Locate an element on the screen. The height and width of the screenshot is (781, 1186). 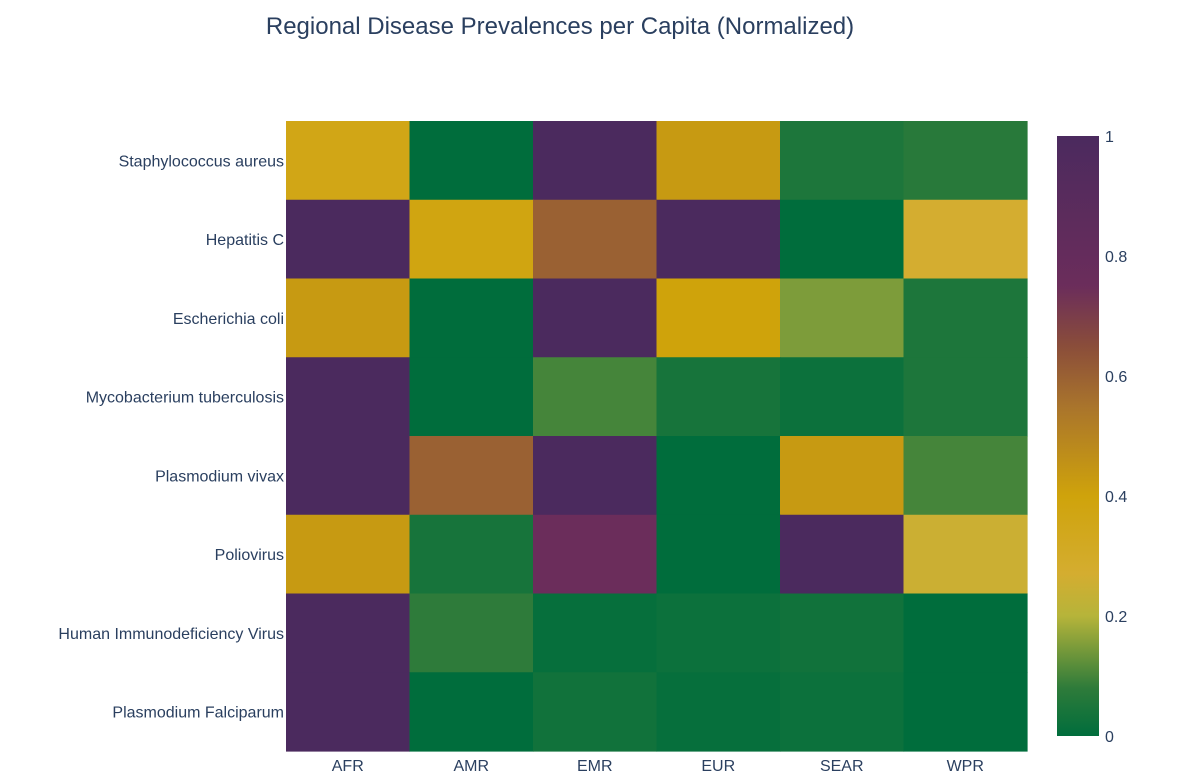
y-tick-label: Mycobacterium tuberculosis is located at coordinates (185, 398).